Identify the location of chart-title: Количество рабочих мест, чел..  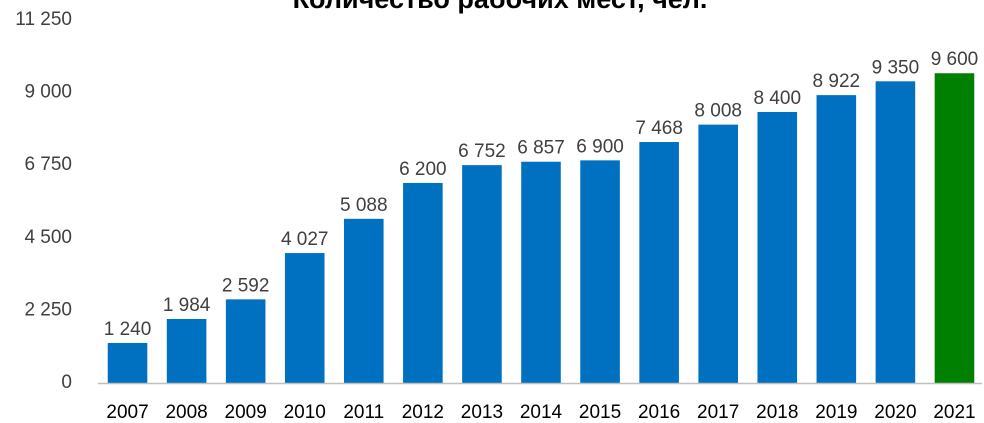
(500, 7).